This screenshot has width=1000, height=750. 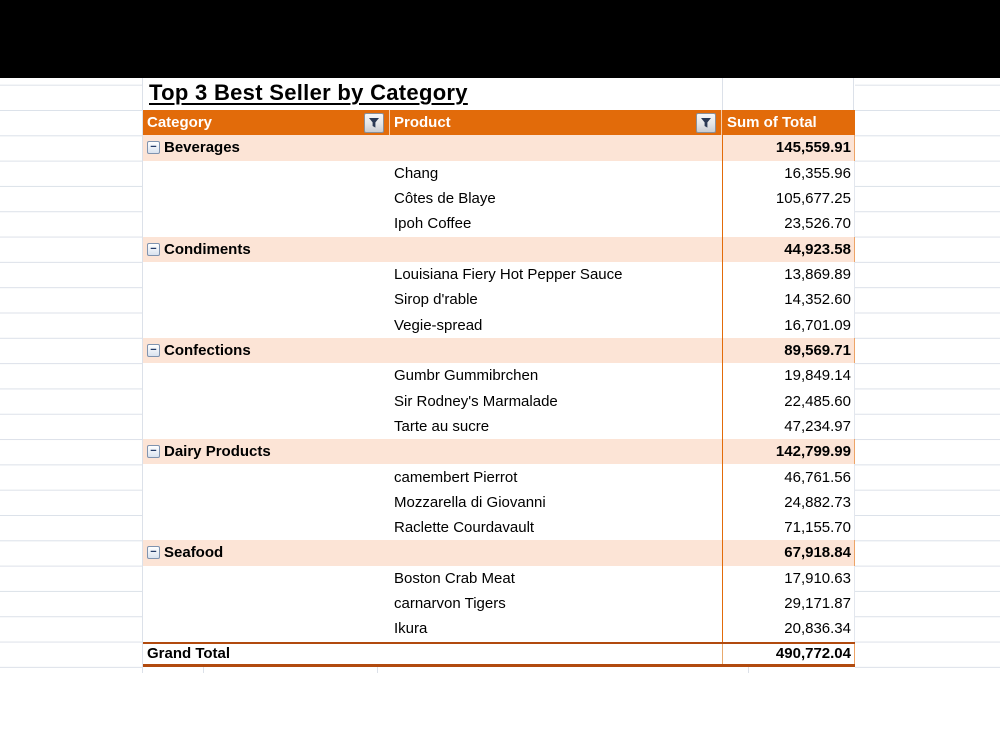 What do you see at coordinates (266, 350) in the screenshot?
I see `category-cell: − Confections` at bounding box center [266, 350].